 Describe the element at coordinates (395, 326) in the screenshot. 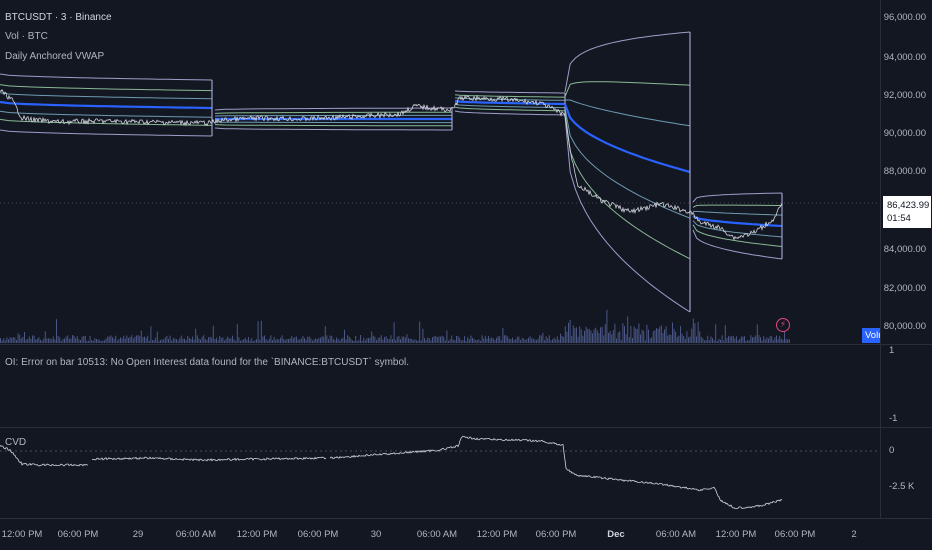

I see `volume-bars` at that location.